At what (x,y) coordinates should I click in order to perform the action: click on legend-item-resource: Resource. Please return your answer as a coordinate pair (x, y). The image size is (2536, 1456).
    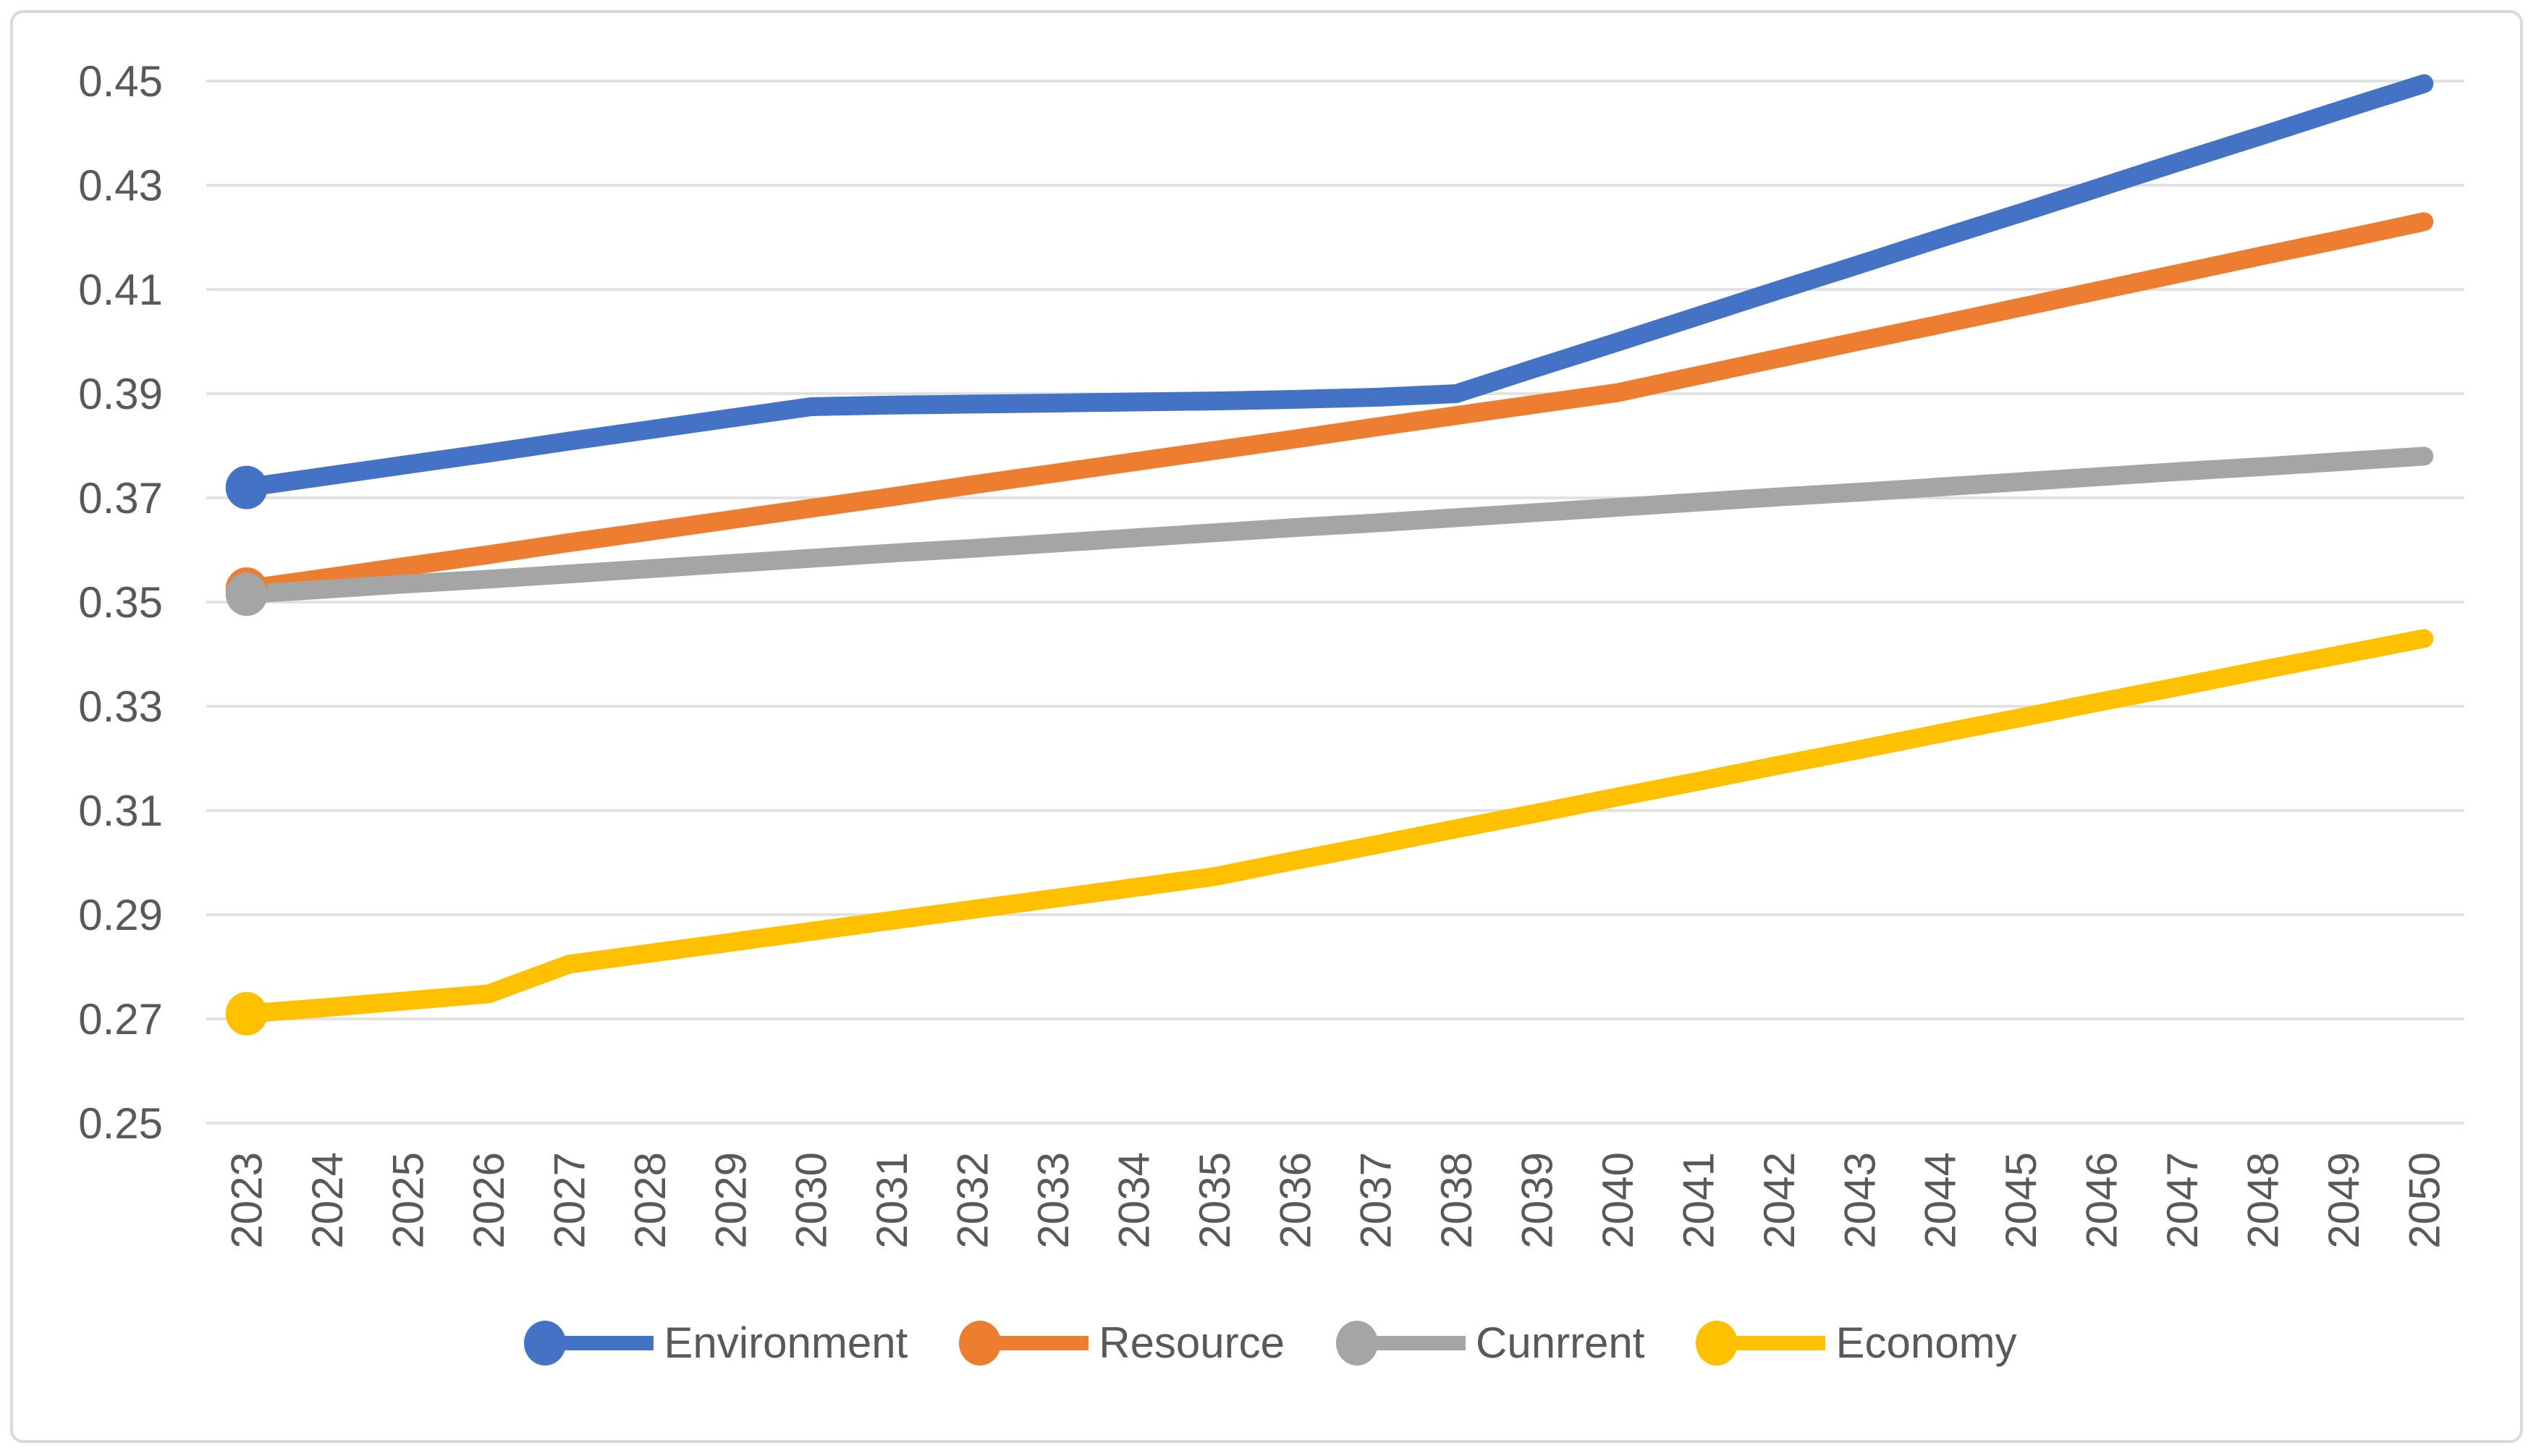
    Looking at the image, I should click on (1120, 1343).